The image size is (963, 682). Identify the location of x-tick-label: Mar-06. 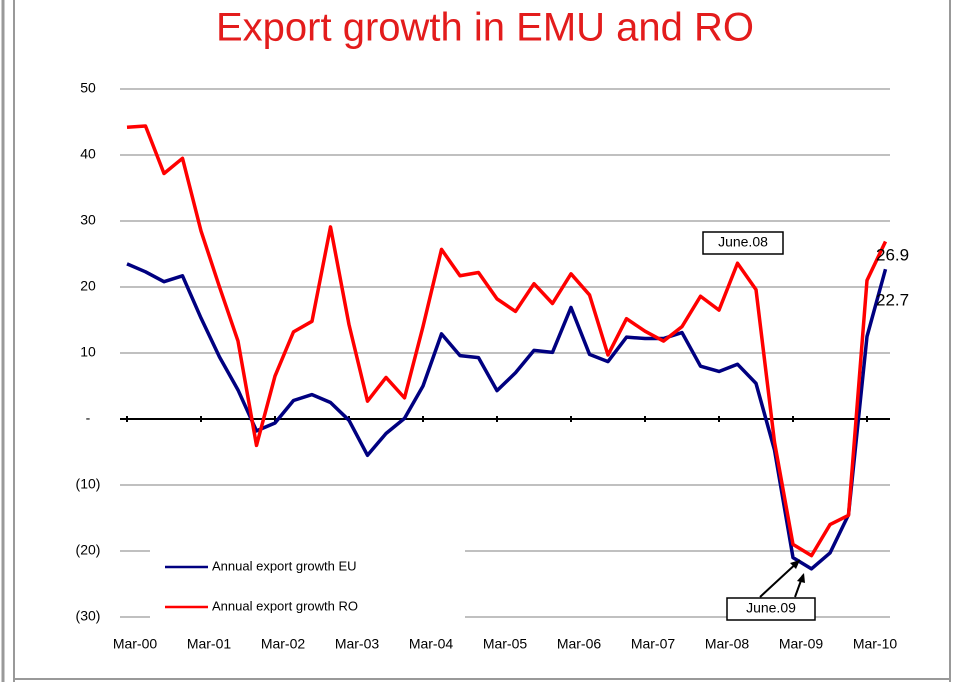
(579, 644).